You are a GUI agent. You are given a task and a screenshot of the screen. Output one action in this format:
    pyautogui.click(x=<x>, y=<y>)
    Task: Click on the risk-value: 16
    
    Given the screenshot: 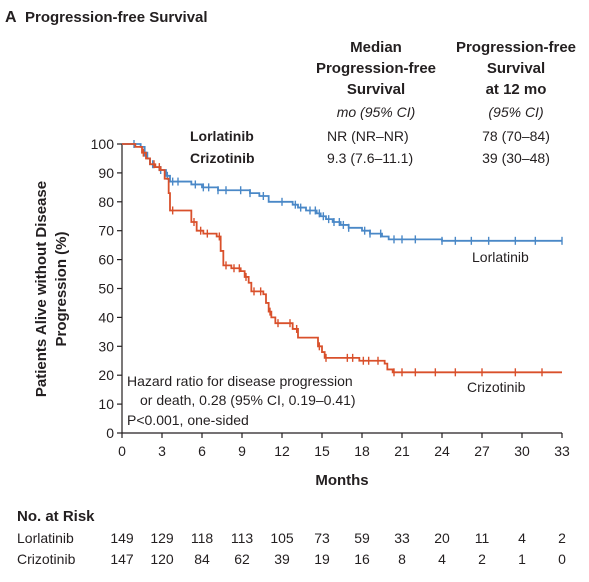 What is the action you would take?
    pyautogui.click(x=362, y=559)
    